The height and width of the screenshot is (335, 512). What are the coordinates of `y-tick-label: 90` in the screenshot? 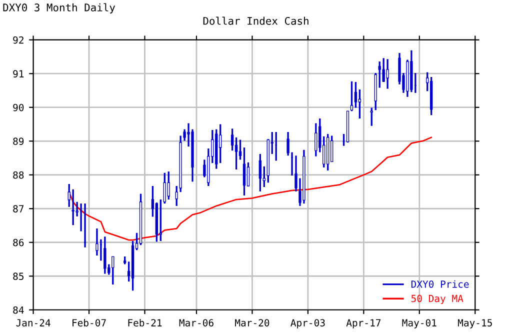 It's located at (18, 108).